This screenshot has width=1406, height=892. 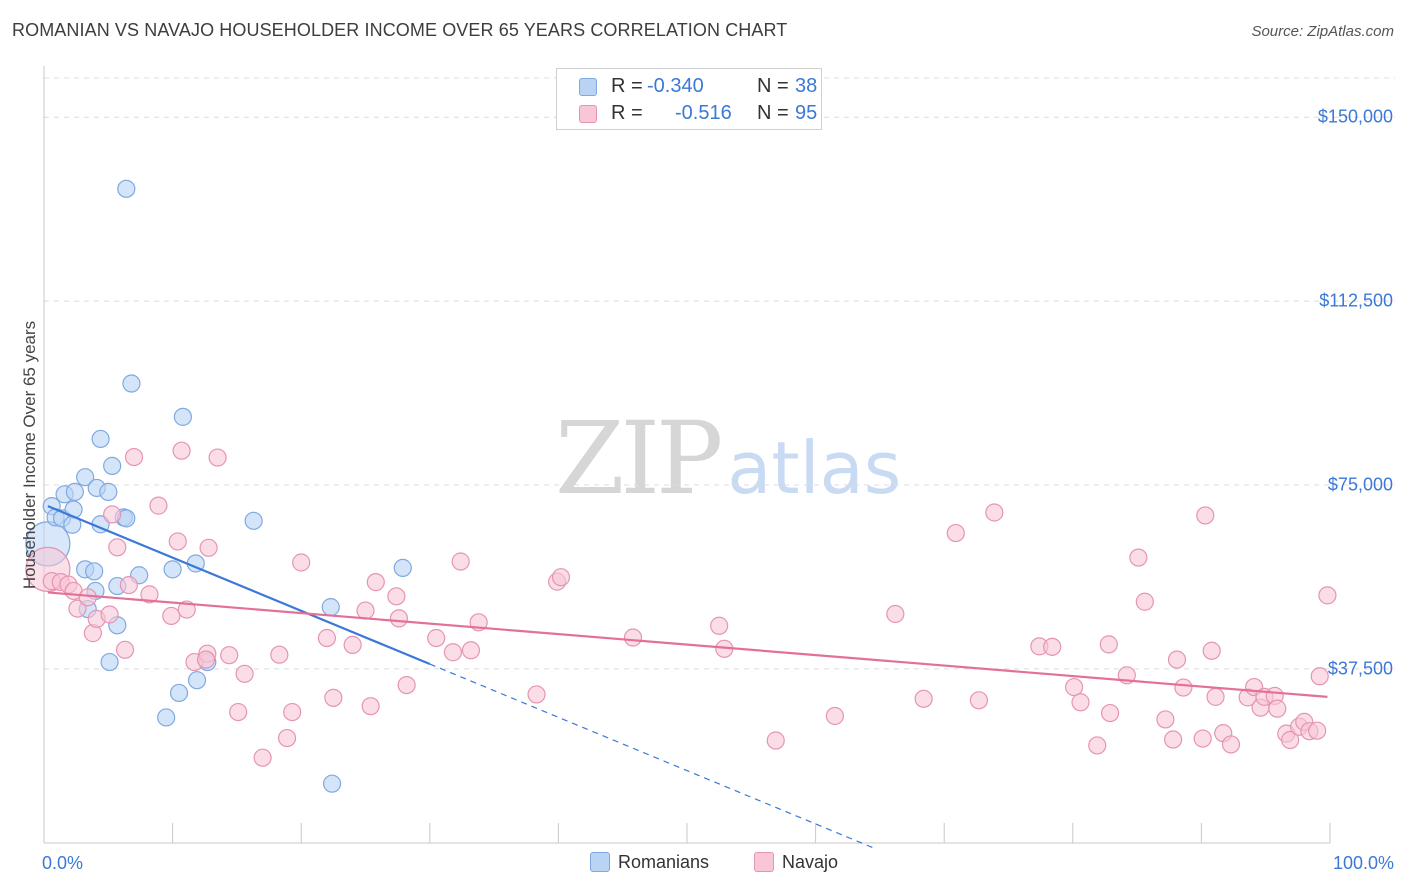 What do you see at coordinates (806, 113) in the screenshot?
I see `n-value: 95` at bounding box center [806, 113].